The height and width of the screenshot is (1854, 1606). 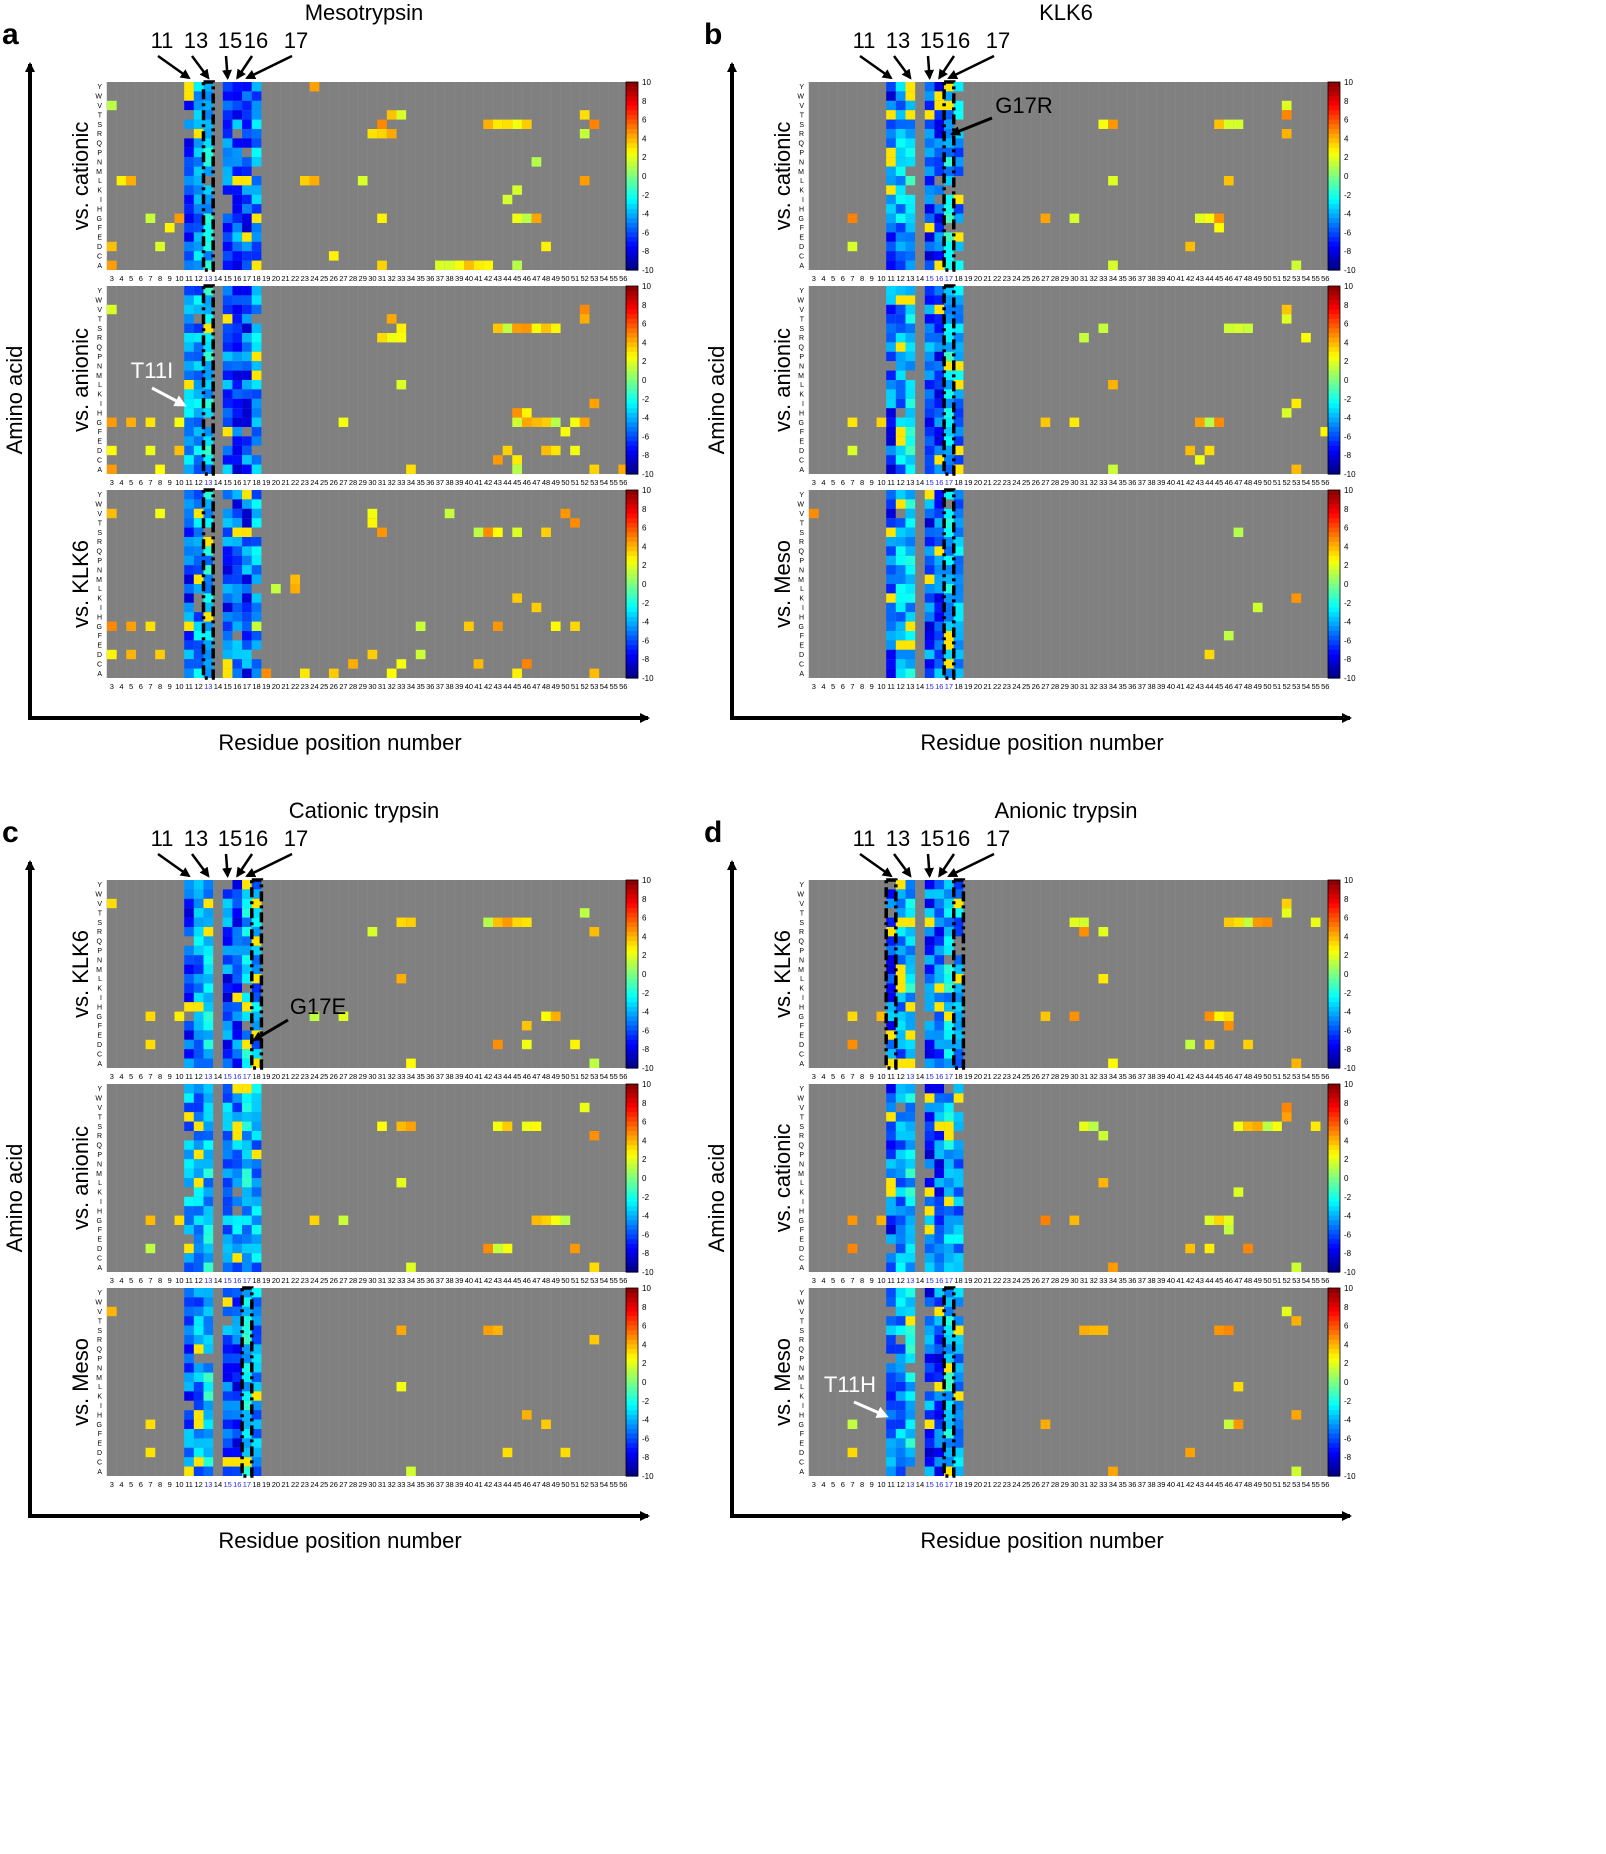 I want to click on residue-tick: 50, so click(x=1267, y=278).